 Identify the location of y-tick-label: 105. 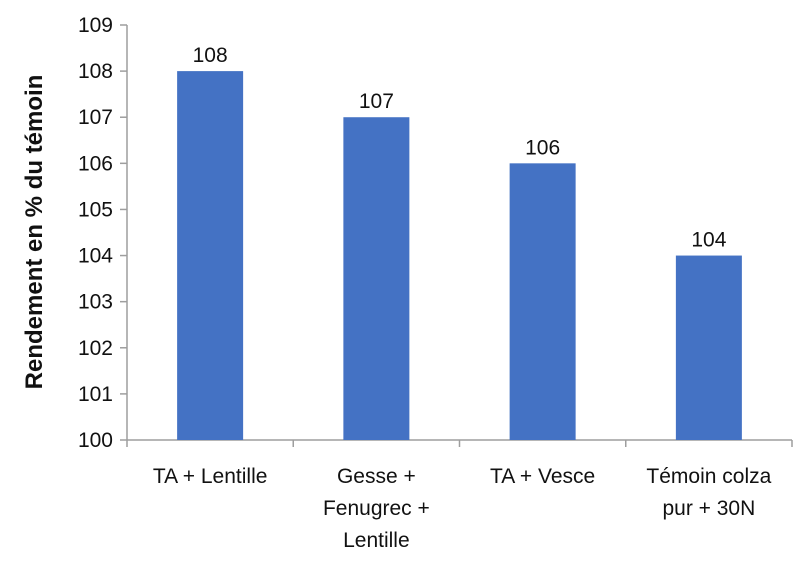
(95, 209).